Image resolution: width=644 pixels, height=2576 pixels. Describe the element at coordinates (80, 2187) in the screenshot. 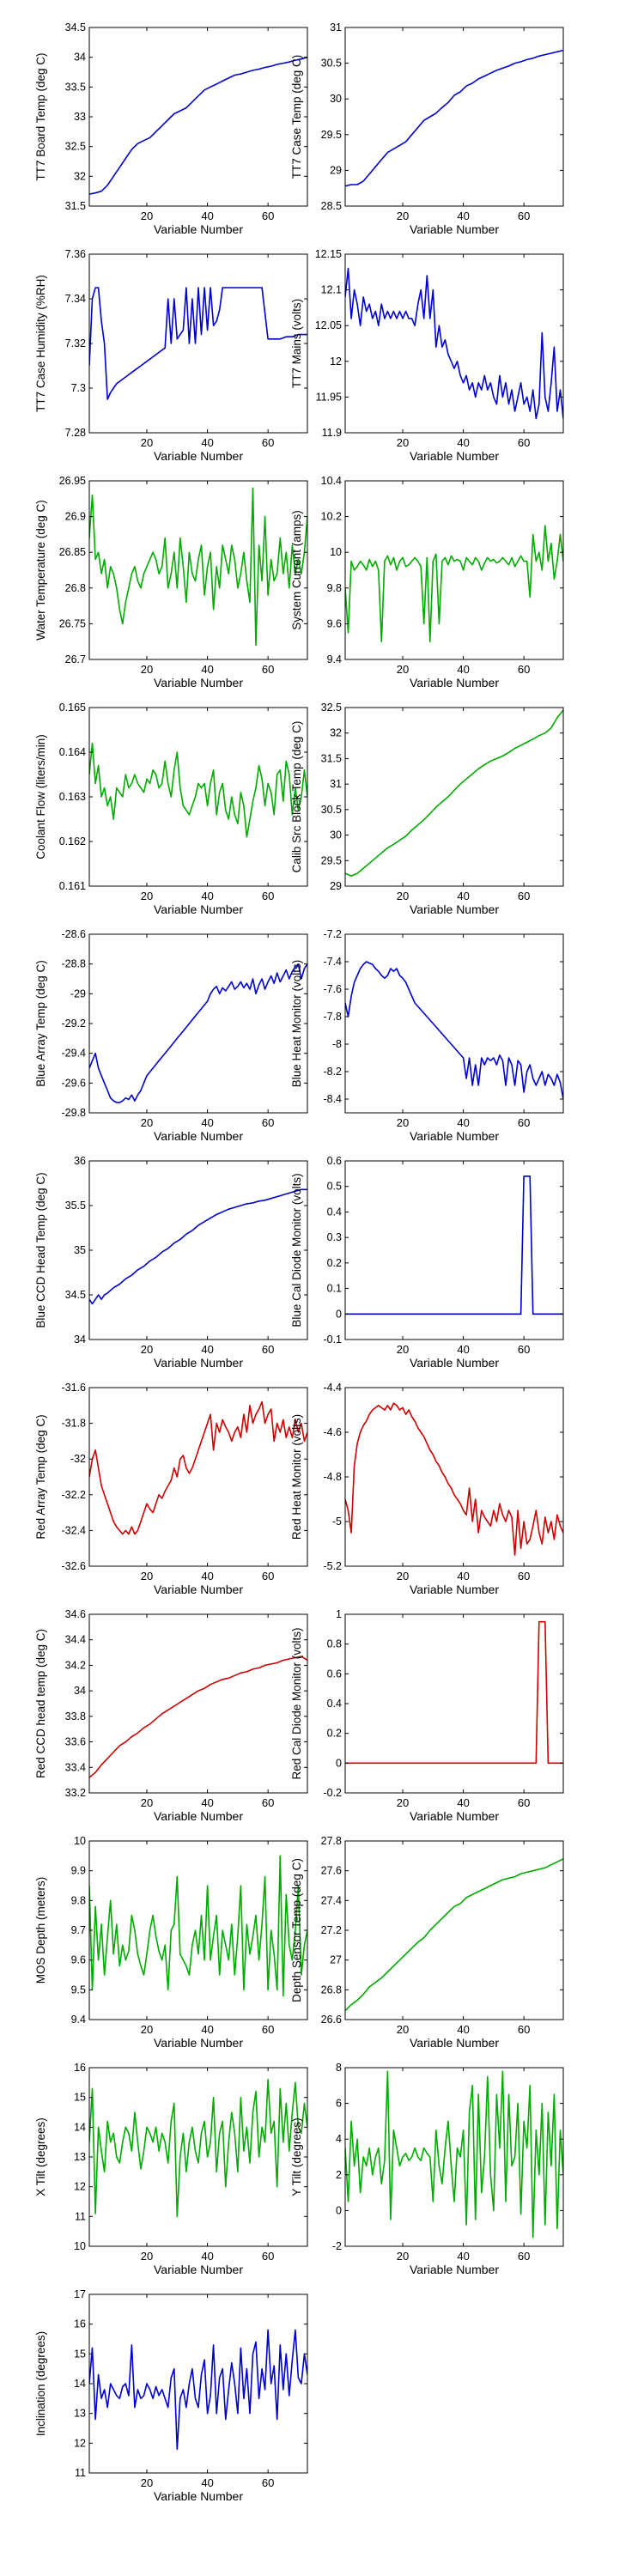

I see `y-tick-label: 12` at that location.